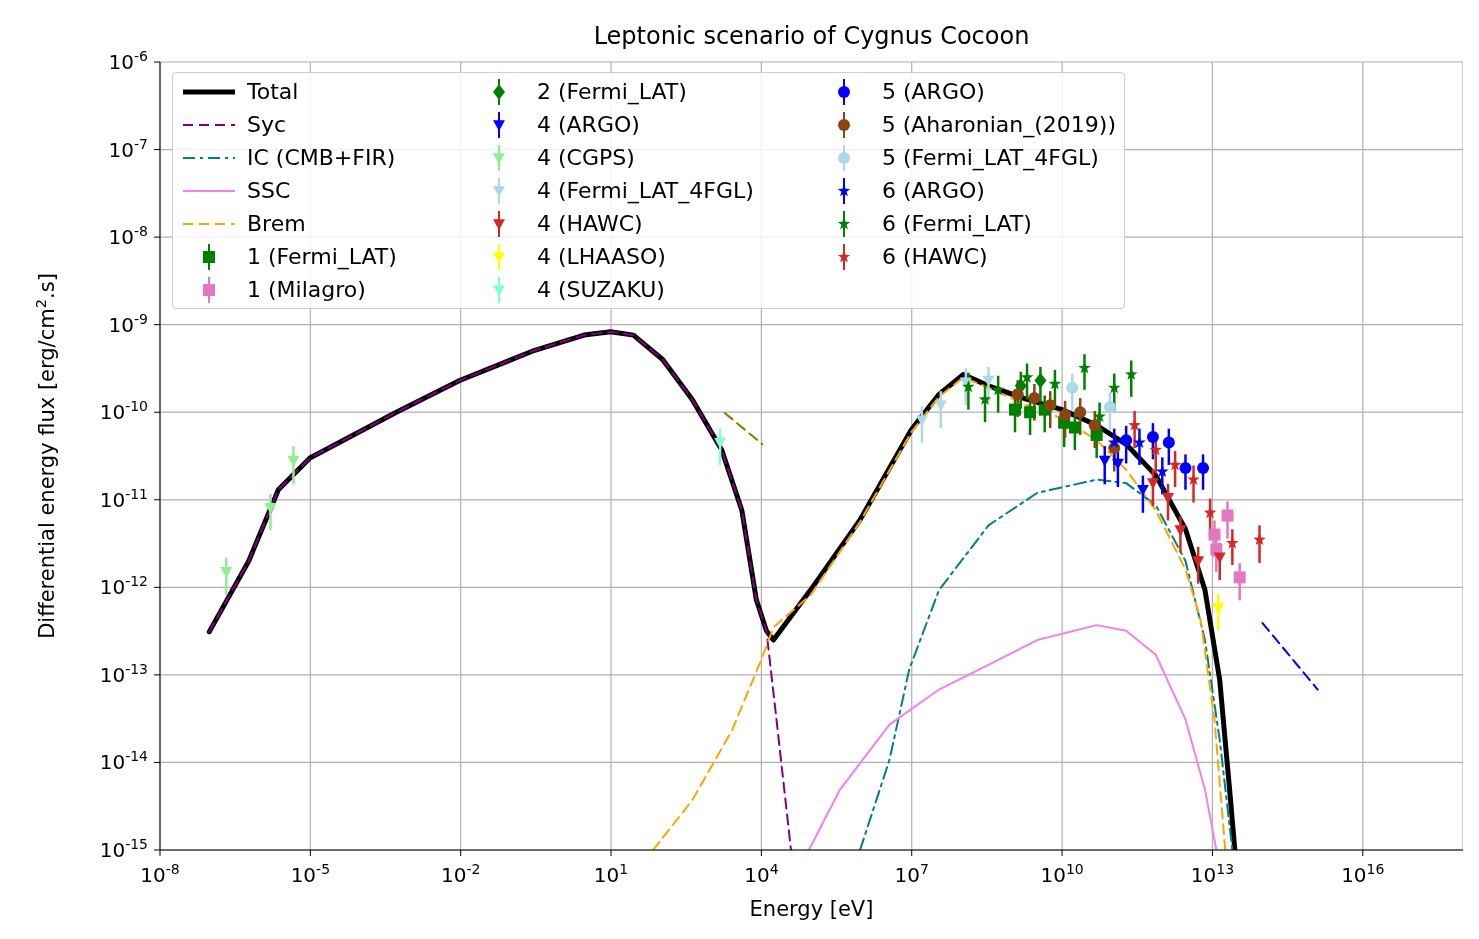 This screenshot has height=939, width=1479. I want to click on y-tick-label: 10$^{-7}$, so click(128, 148).